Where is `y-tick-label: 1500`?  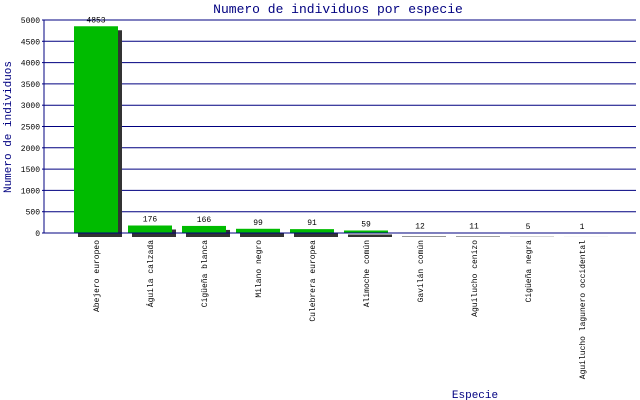 y-tick-label: 1500 is located at coordinates (30, 170).